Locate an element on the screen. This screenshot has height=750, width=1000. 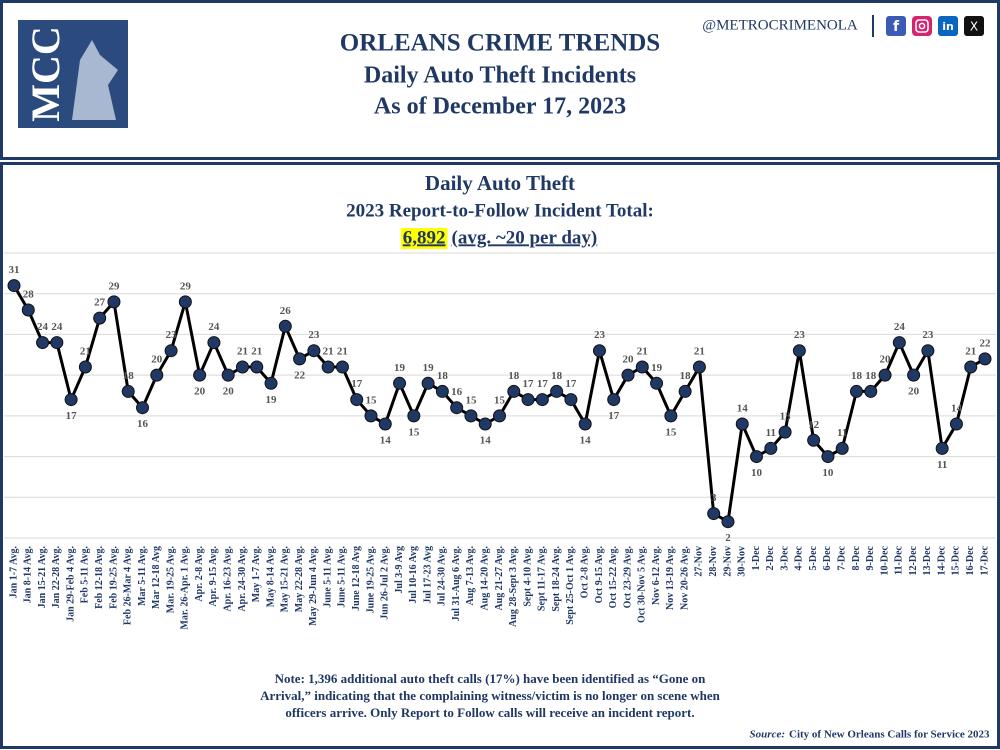
x-tick-label: Feb 5-11 Avg. is located at coordinates (85, 575).